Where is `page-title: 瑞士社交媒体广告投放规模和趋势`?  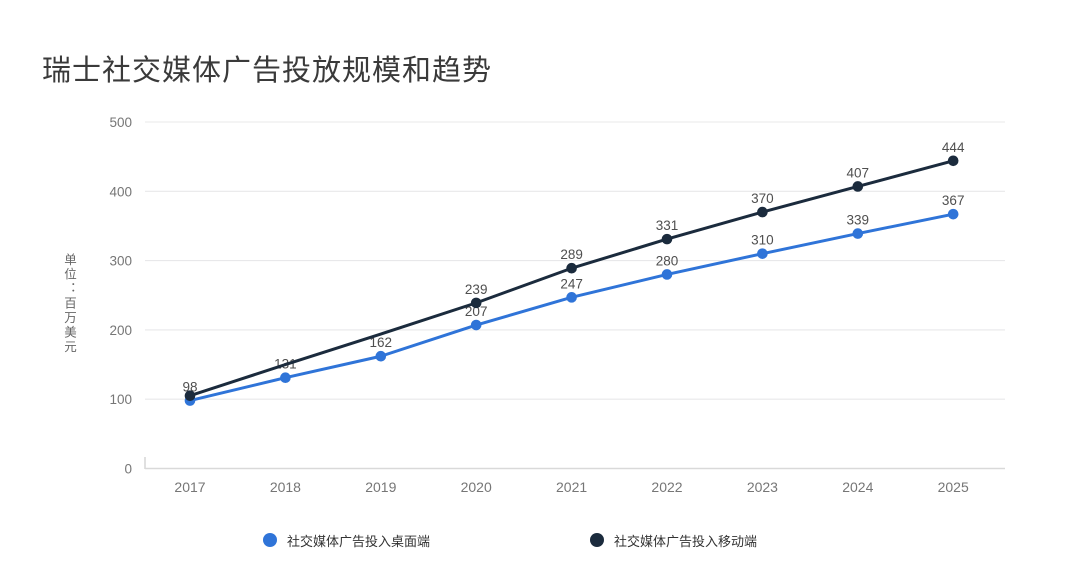
page-title: 瑞士社交媒体广告投放规模和趋势 is located at coordinates (267, 71).